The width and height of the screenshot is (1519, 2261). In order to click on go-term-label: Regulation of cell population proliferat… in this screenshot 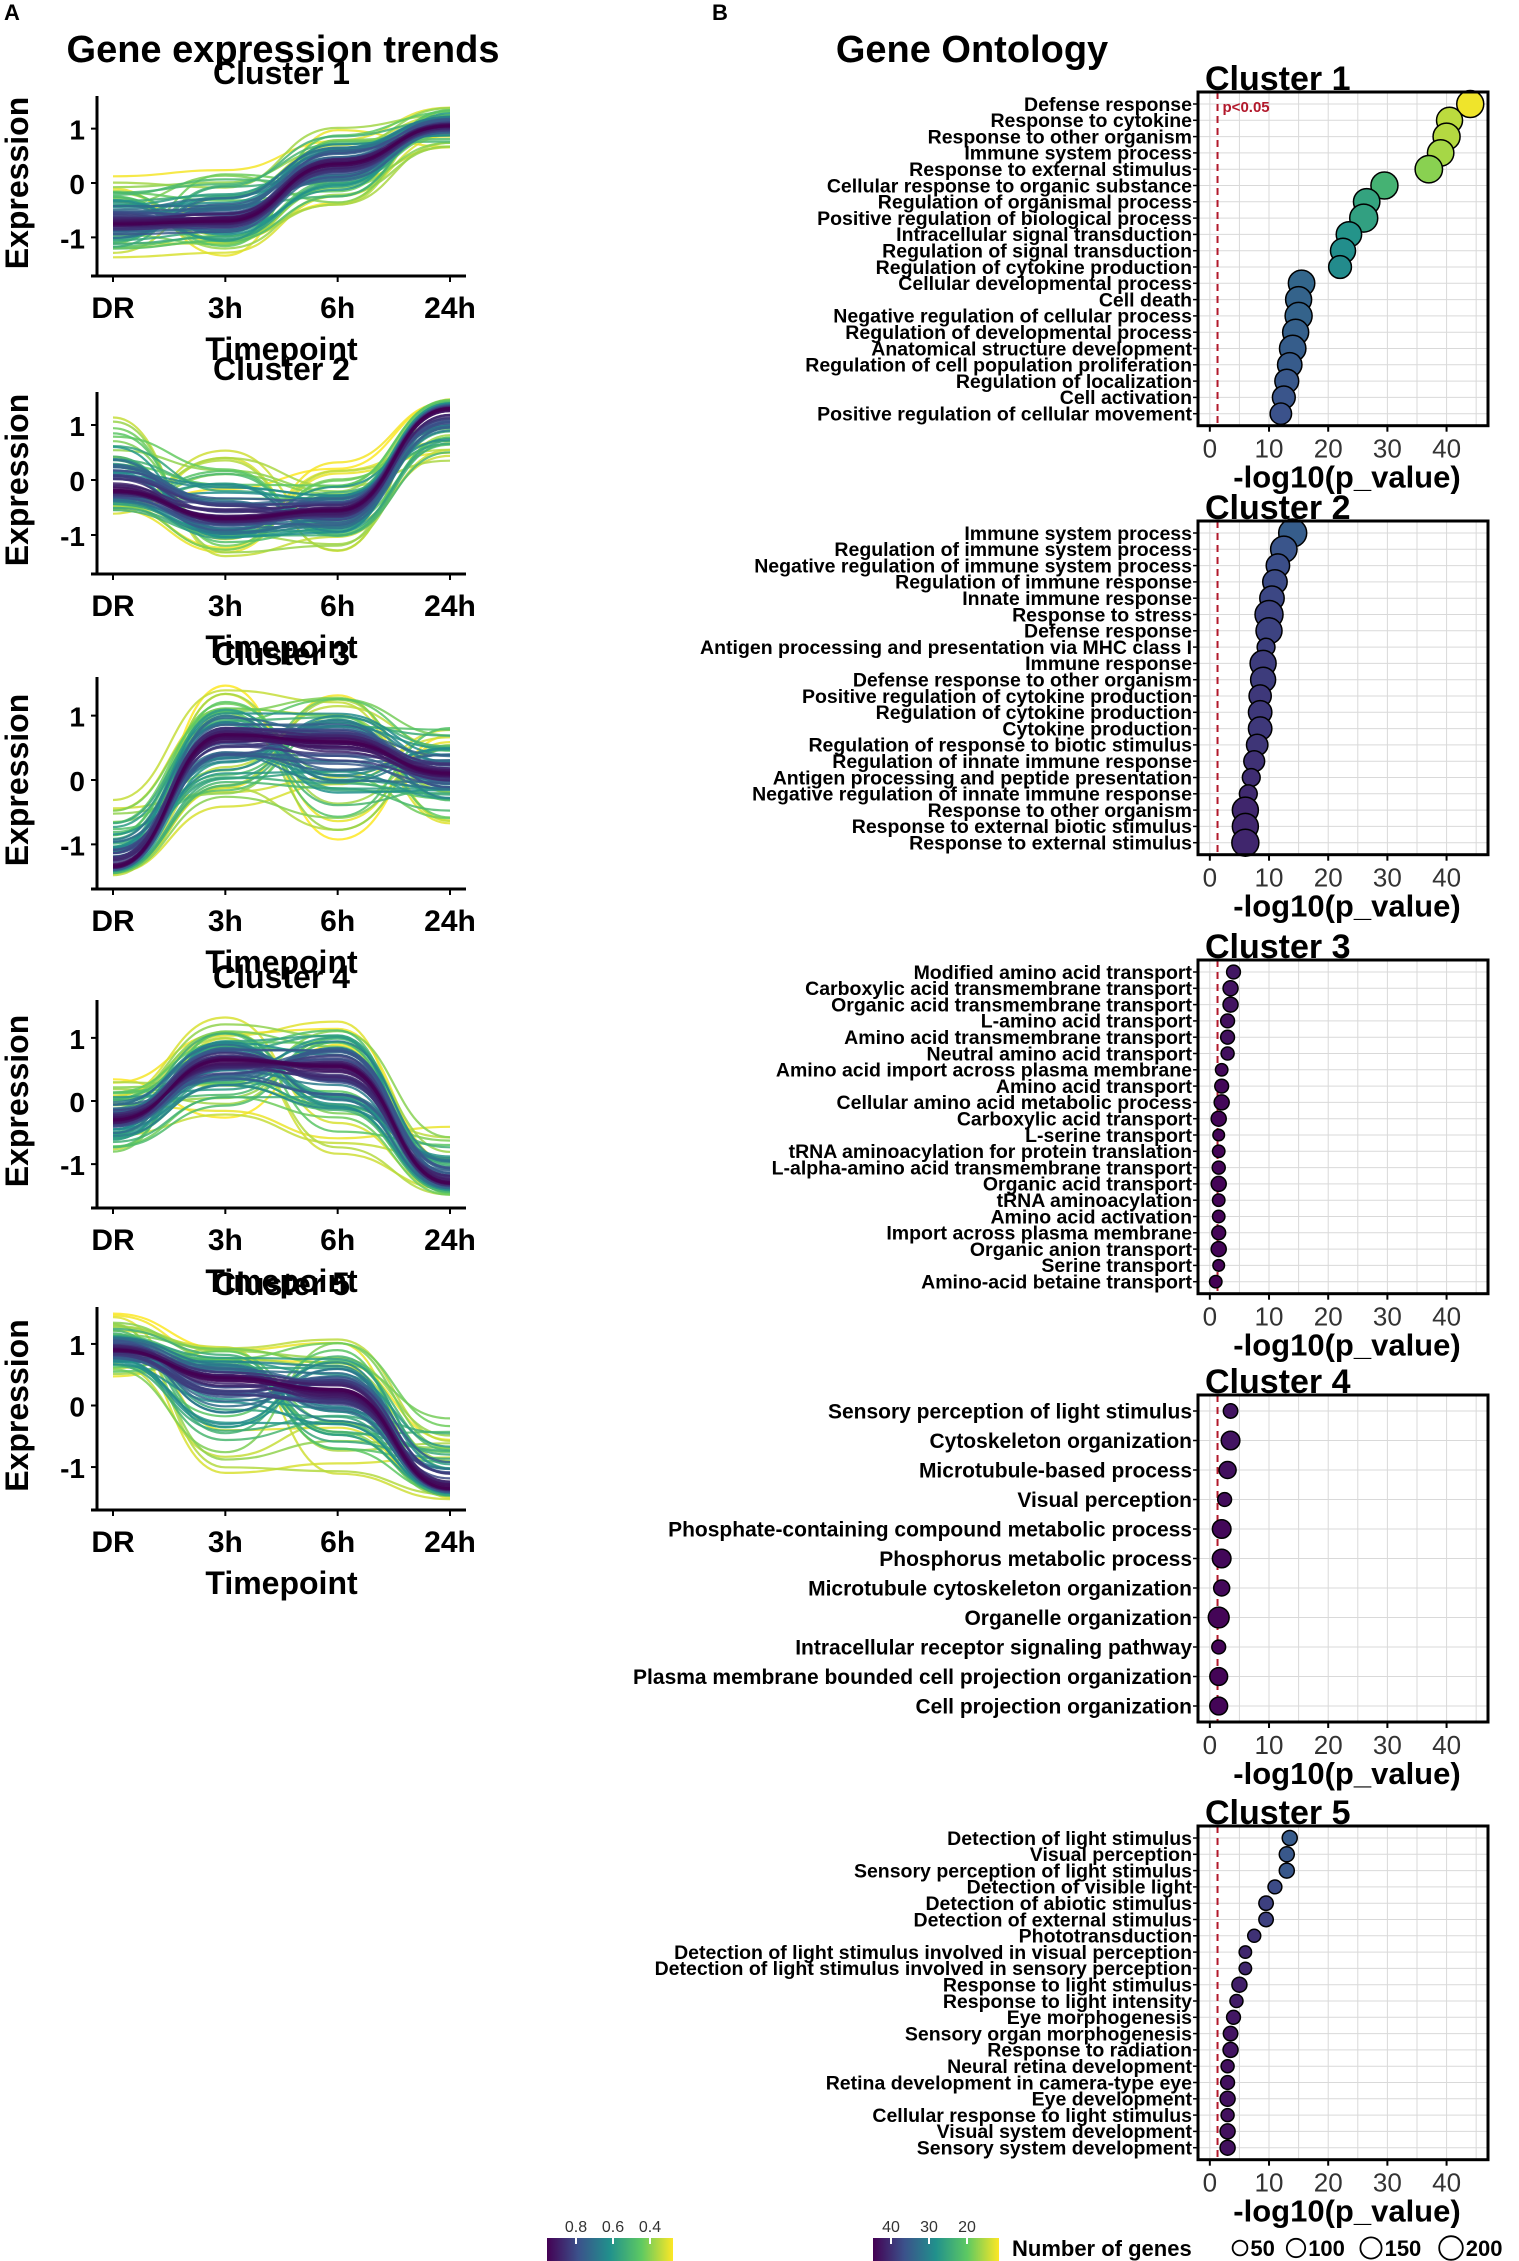, I will do `click(998, 366)`.